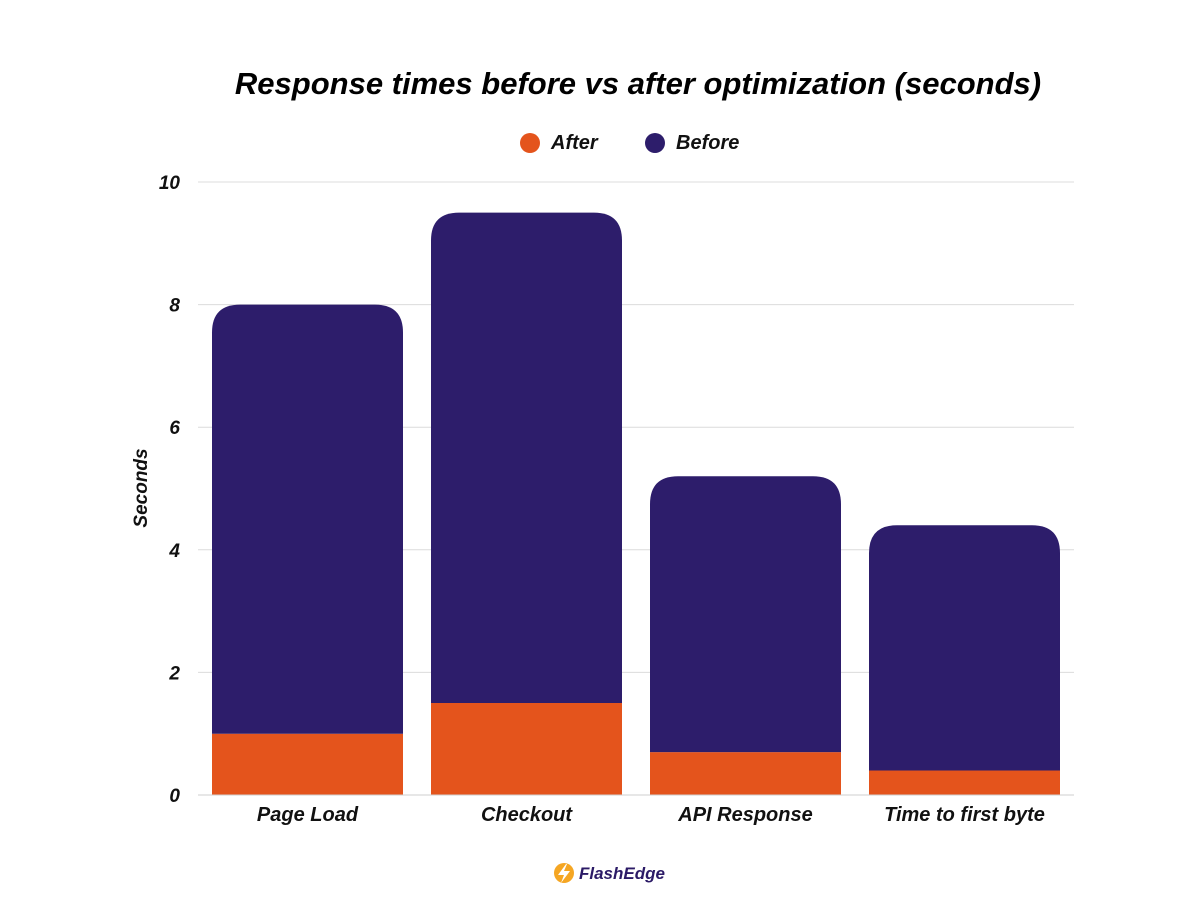 The height and width of the screenshot is (900, 1200). Describe the element at coordinates (526, 749) in the screenshot. I see `bar-after-checkout` at that location.